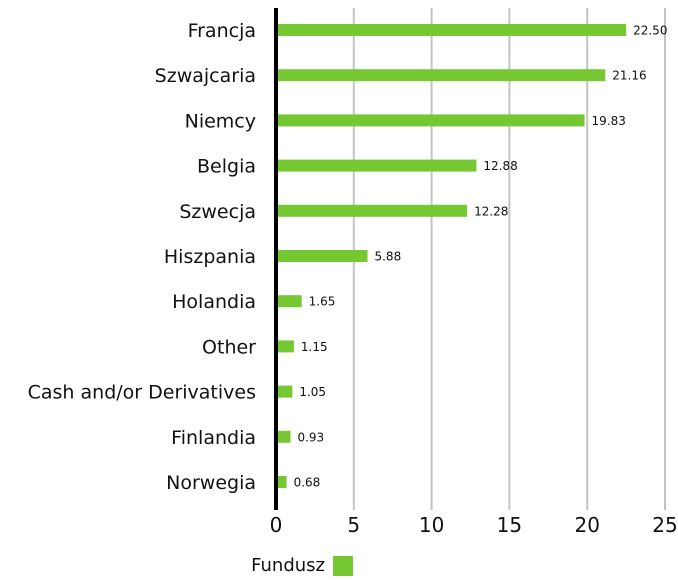 The width and height of the screenshot is (678, 580). Describe the element at coordinates (289, 301) in the screenshot. I see `bar-holandia` at that location.